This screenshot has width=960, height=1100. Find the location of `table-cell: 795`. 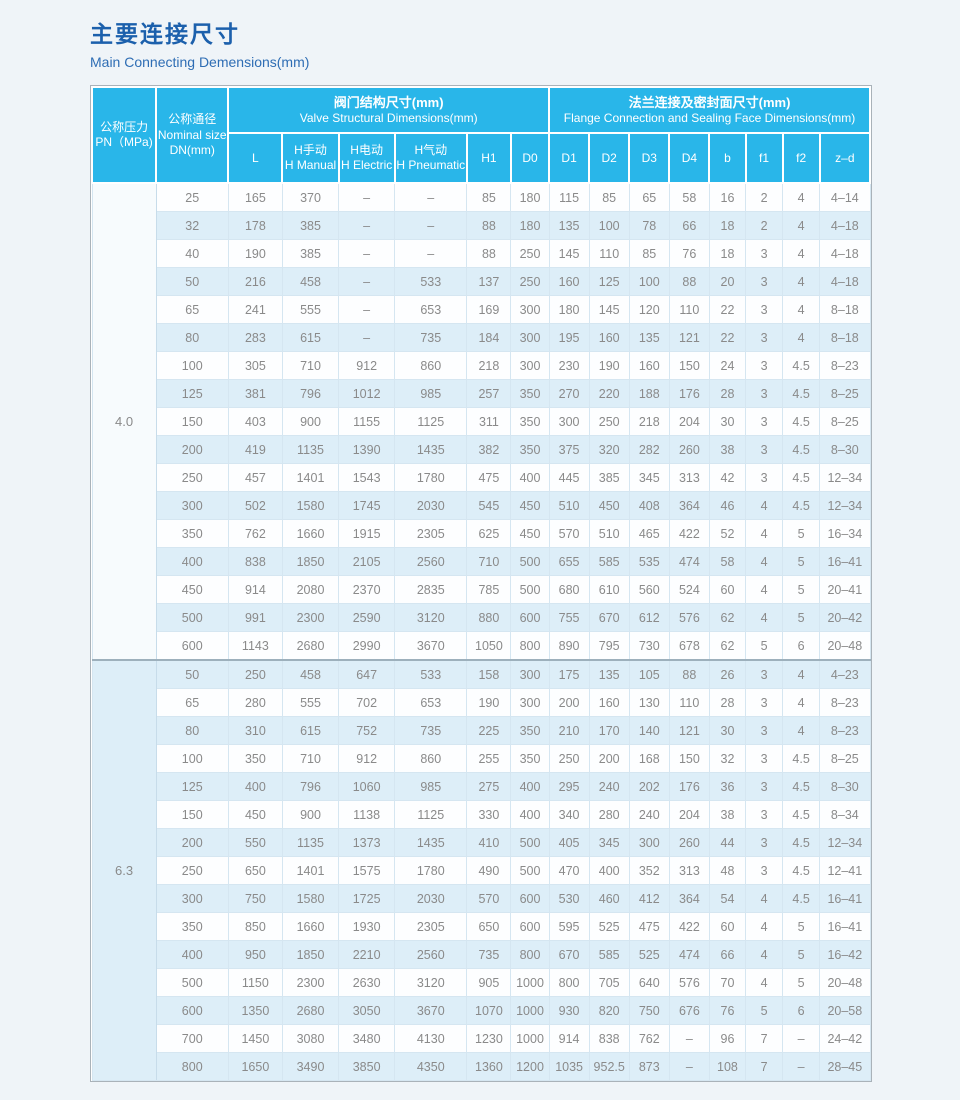

table-cell: 795 is located at coordinates (609, 646).